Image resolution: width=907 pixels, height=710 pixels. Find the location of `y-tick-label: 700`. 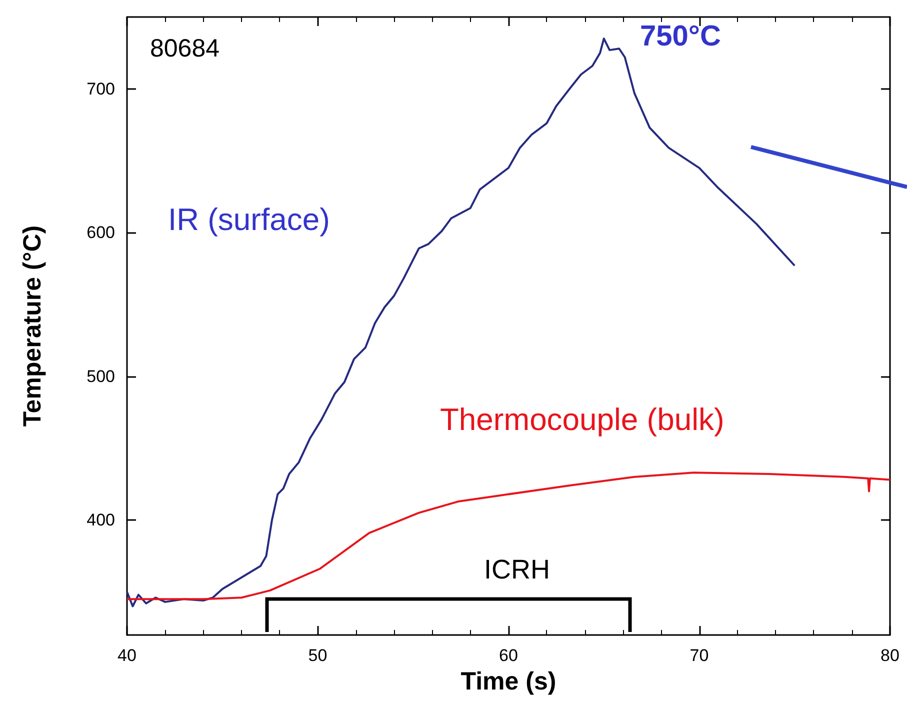

y-tick-label: 700 is located at coordinates (100, 88).